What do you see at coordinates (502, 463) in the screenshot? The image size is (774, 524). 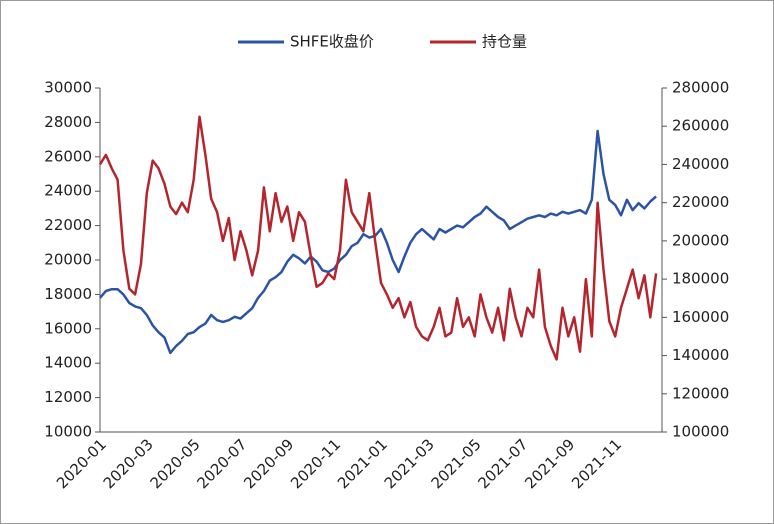 I see `x-tick-label: 2021-07` at bounding box center [502, 463].